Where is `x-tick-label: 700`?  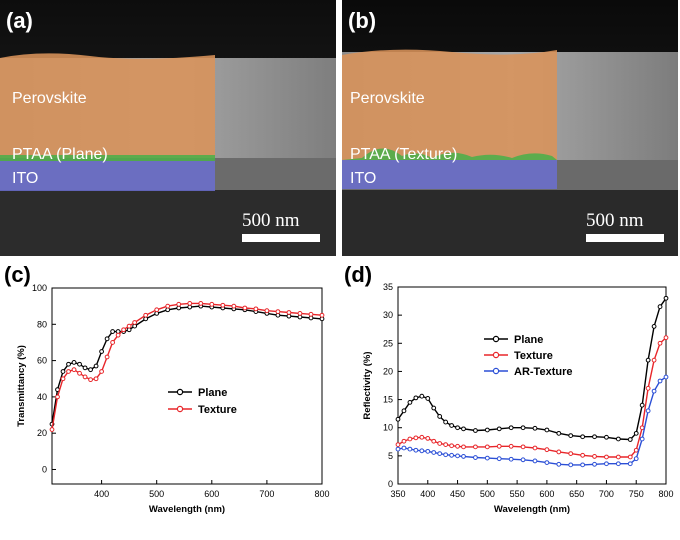
x-tick-label: 700 is located at coordinates (606, 494).